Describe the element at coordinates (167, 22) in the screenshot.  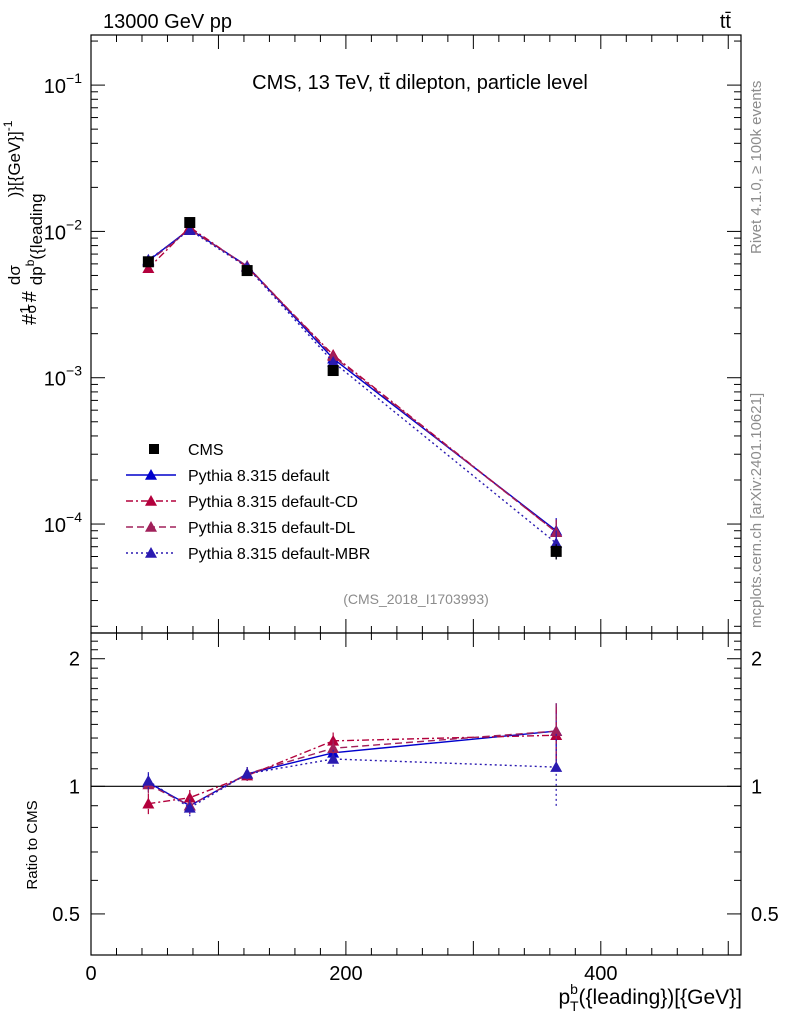
I see `header-left: 13000 GeV pp` at that location.